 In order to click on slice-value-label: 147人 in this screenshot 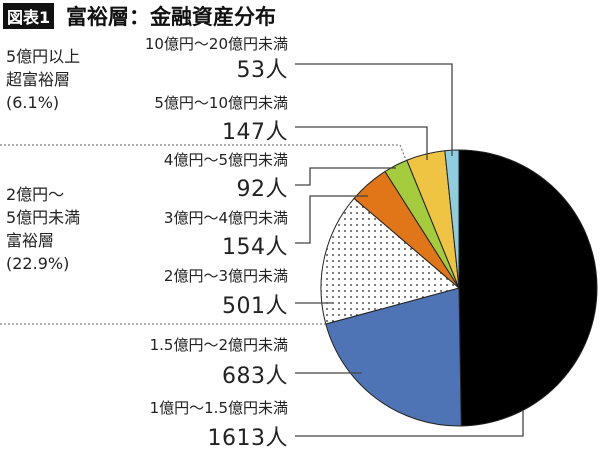, I will do `click(255, 132)`.